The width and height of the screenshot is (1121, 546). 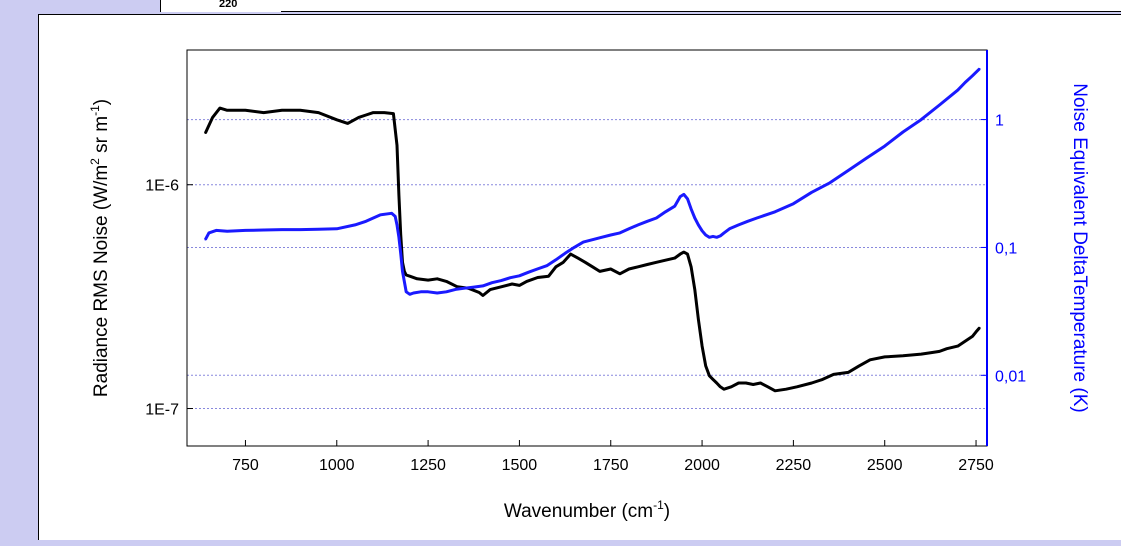 What do you see at coordinates (428, 465) in the screenshot?
I see `x-tick-label: 1250` at bounding box center [428, 465].